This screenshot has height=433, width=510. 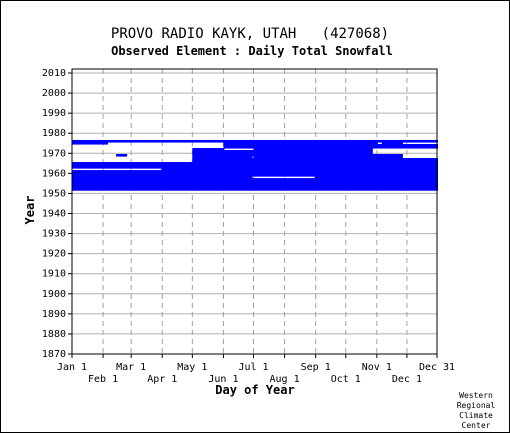 What do you see at coordinates (54, 93) in the screenshot?
I see `y-tick-label: 2000` at bounding box center [54, 93].